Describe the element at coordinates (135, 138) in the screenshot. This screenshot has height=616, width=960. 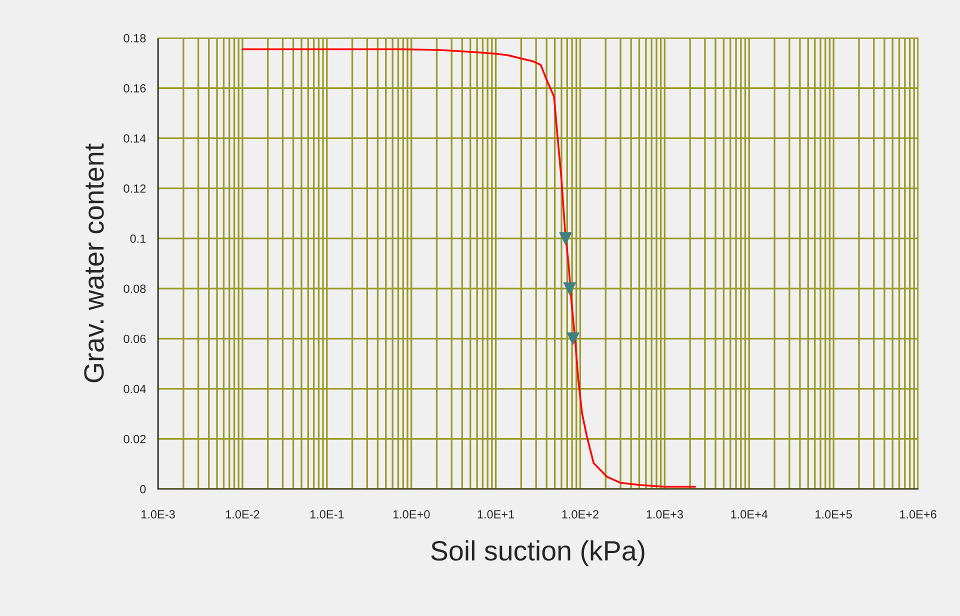
I see `y-tick-label: 0.14` at that location.